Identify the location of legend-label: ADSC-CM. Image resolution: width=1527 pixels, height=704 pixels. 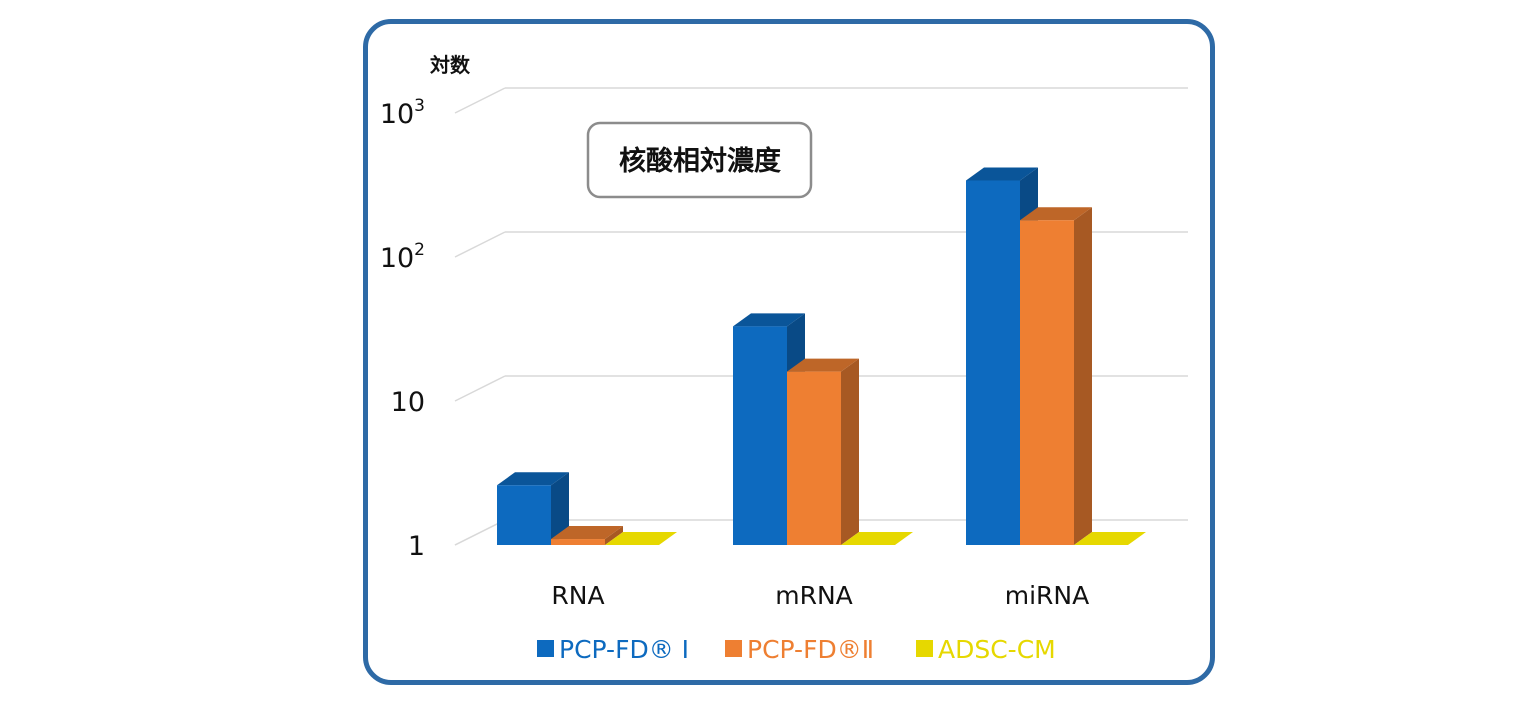
(997, 649).